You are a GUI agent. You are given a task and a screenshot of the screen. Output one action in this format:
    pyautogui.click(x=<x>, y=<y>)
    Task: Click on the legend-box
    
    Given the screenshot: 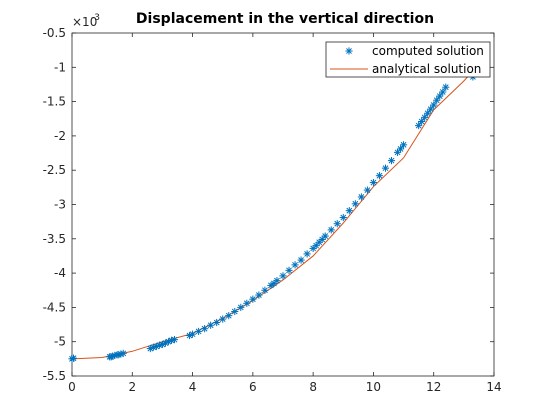 What is the action you would take?
    pyautogui.click(x=408, y=59)
    